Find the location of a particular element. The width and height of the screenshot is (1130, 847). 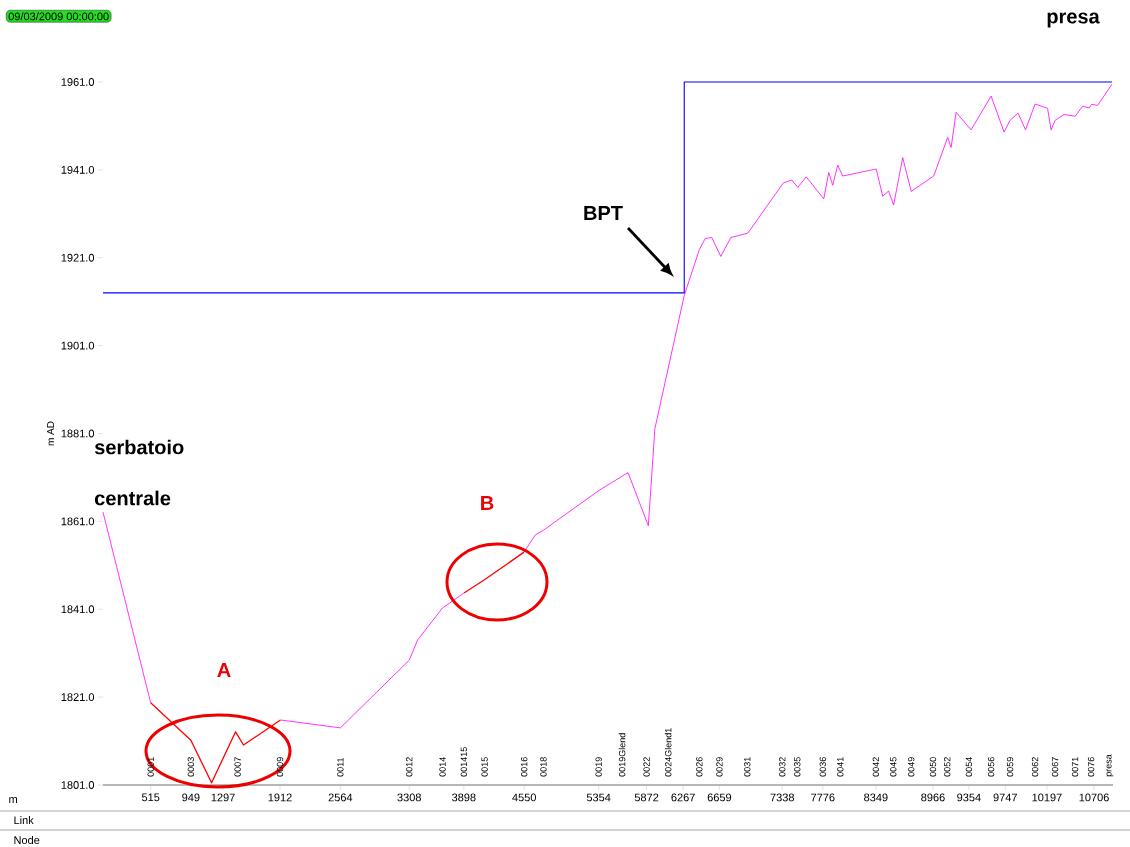

x-tick-label: 4550 is located at coordinates (524, 797).